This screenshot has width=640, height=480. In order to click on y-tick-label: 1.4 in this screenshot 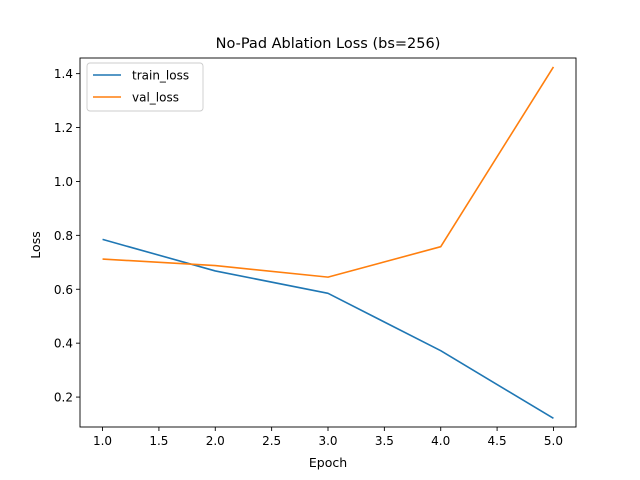, I will do `click(63, 74)`.